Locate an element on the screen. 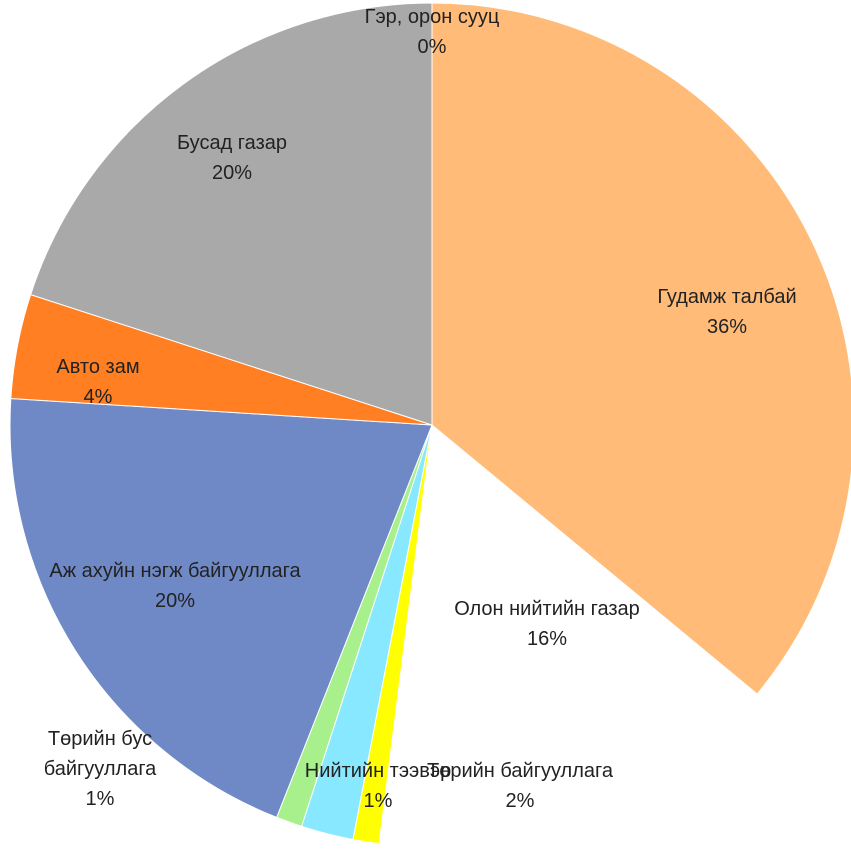  slice-name: Бусад газар is located at coordinates (232, 143).